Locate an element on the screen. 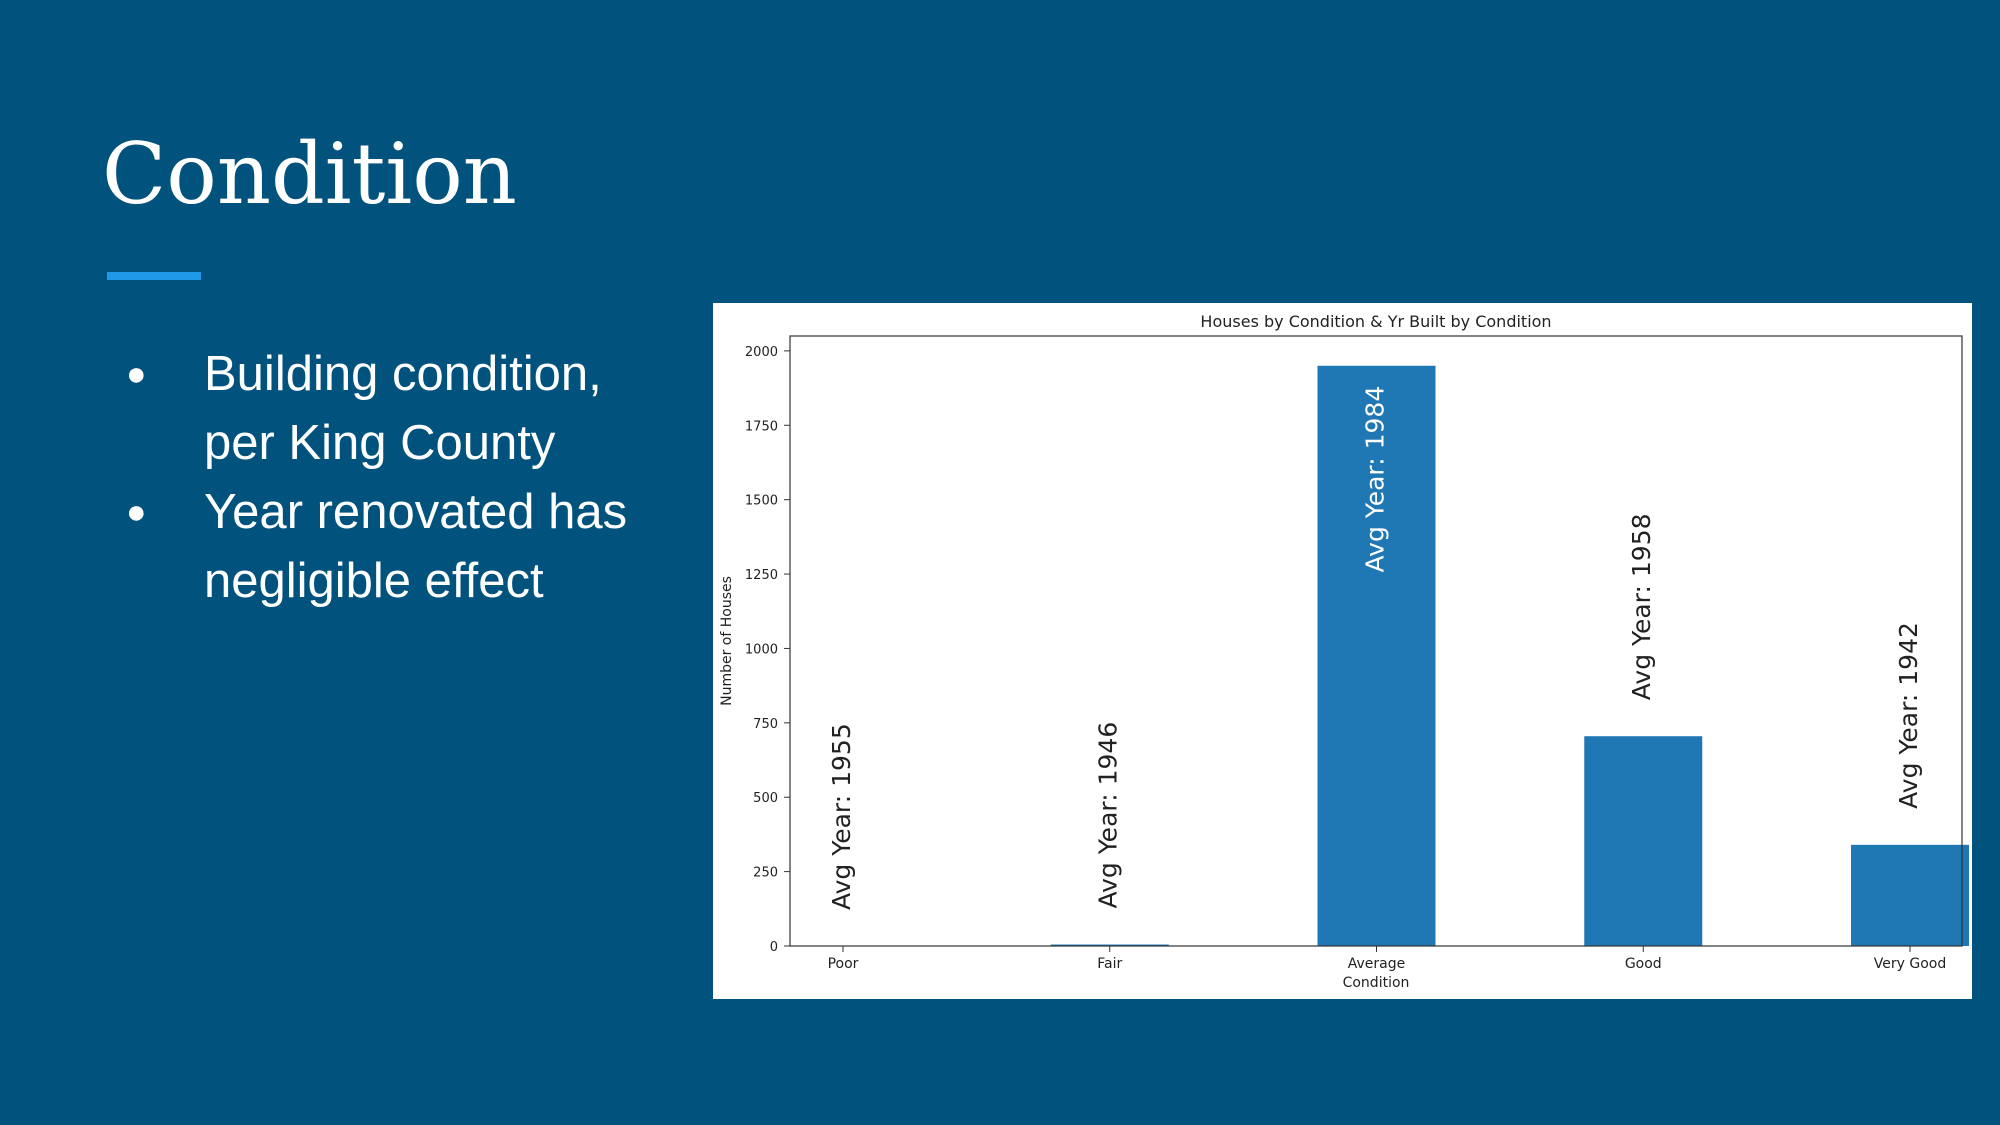 This screenshot has height=1125, width=2000. y-tick-label: 1000 is located at coordinates (761, 649).